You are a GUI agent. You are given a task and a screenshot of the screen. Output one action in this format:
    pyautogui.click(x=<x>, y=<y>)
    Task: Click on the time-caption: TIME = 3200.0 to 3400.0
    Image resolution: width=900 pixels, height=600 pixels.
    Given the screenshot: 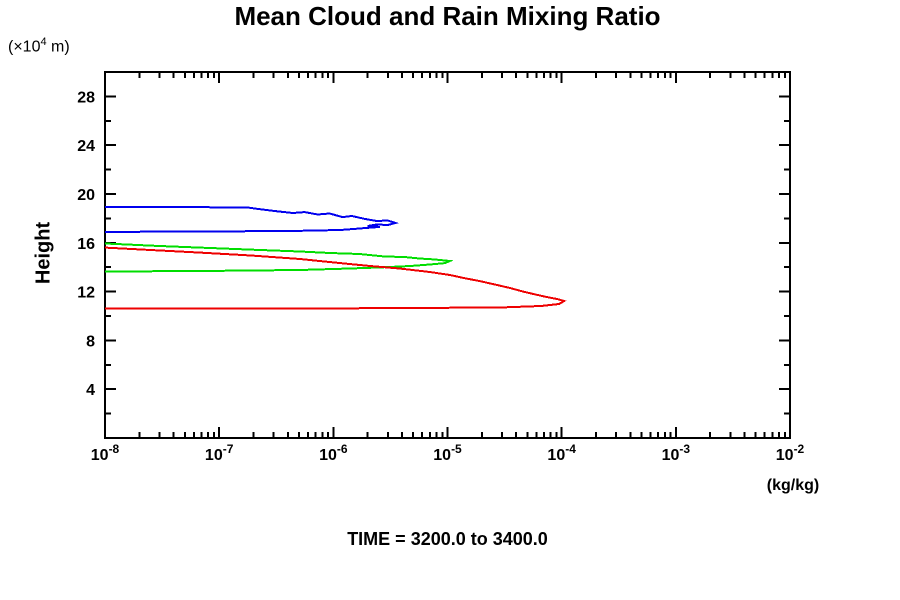 What is the action you would take?
    pyautogui.click(x=447, y=539)
    